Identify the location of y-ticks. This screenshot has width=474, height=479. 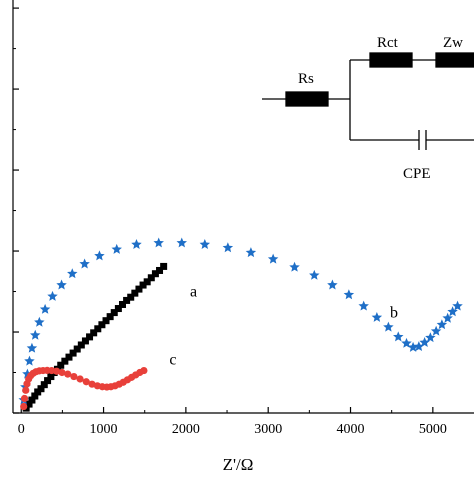
(16, 210).